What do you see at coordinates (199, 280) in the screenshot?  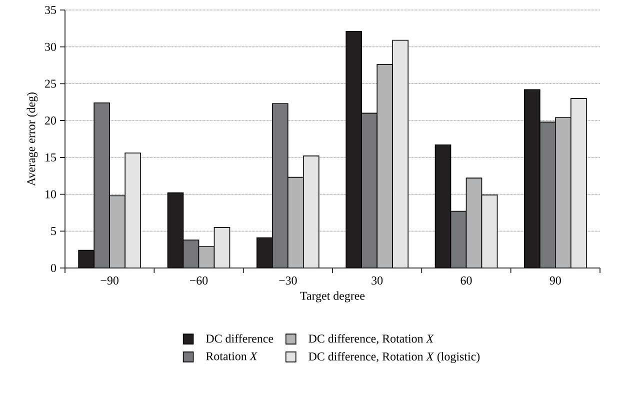 I see `x-tick-label: −60` at bounding box center [199, 280].